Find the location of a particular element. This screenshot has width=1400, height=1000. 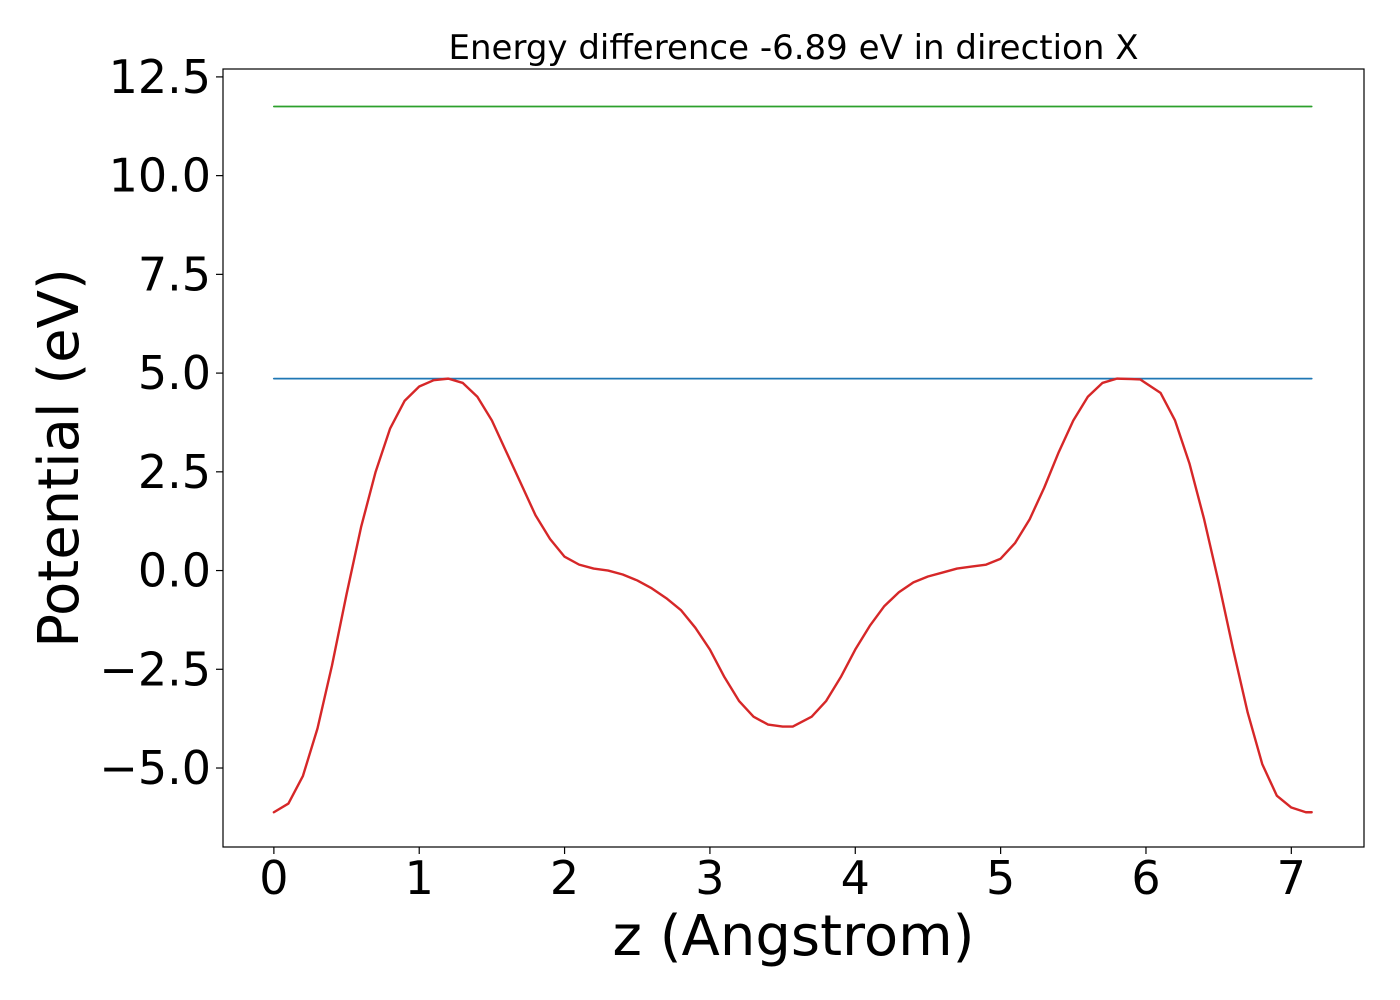

x-tick-label: 4 is located at coordinates (855, 878).